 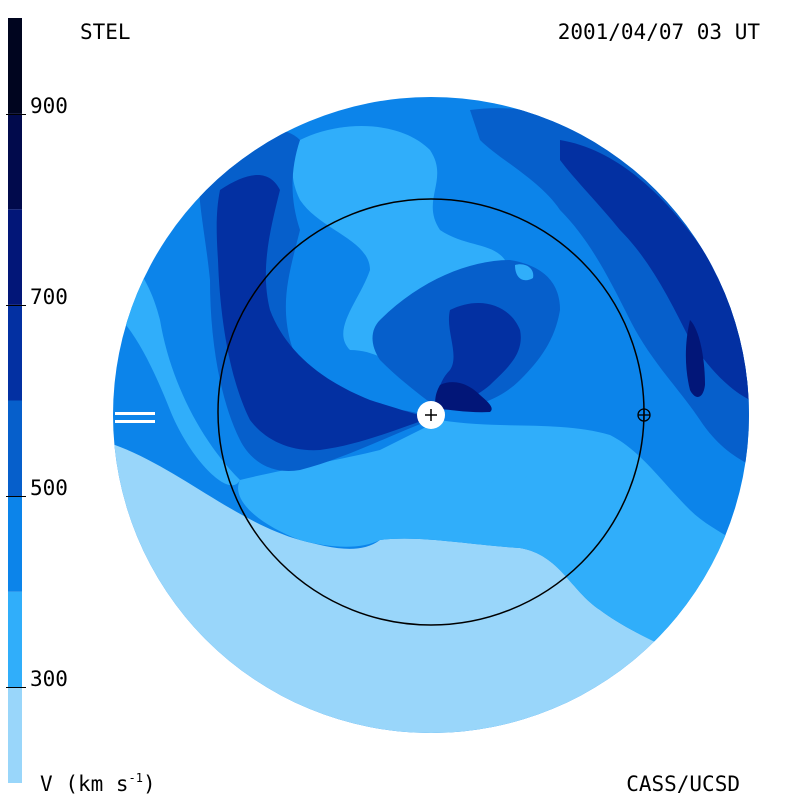 I want to click on band-300-400-left, so click(x=176, y=363).